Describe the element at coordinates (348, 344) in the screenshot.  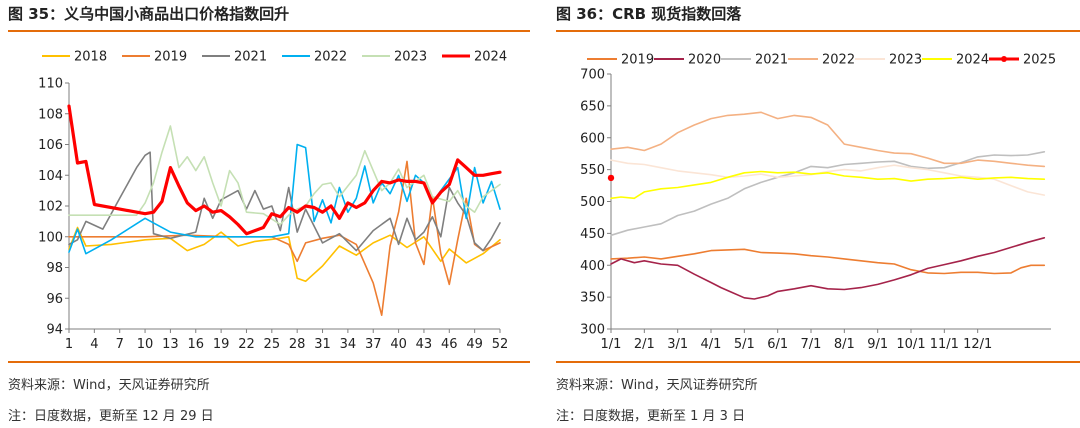
I see `x-tick-label: 34` at that location.